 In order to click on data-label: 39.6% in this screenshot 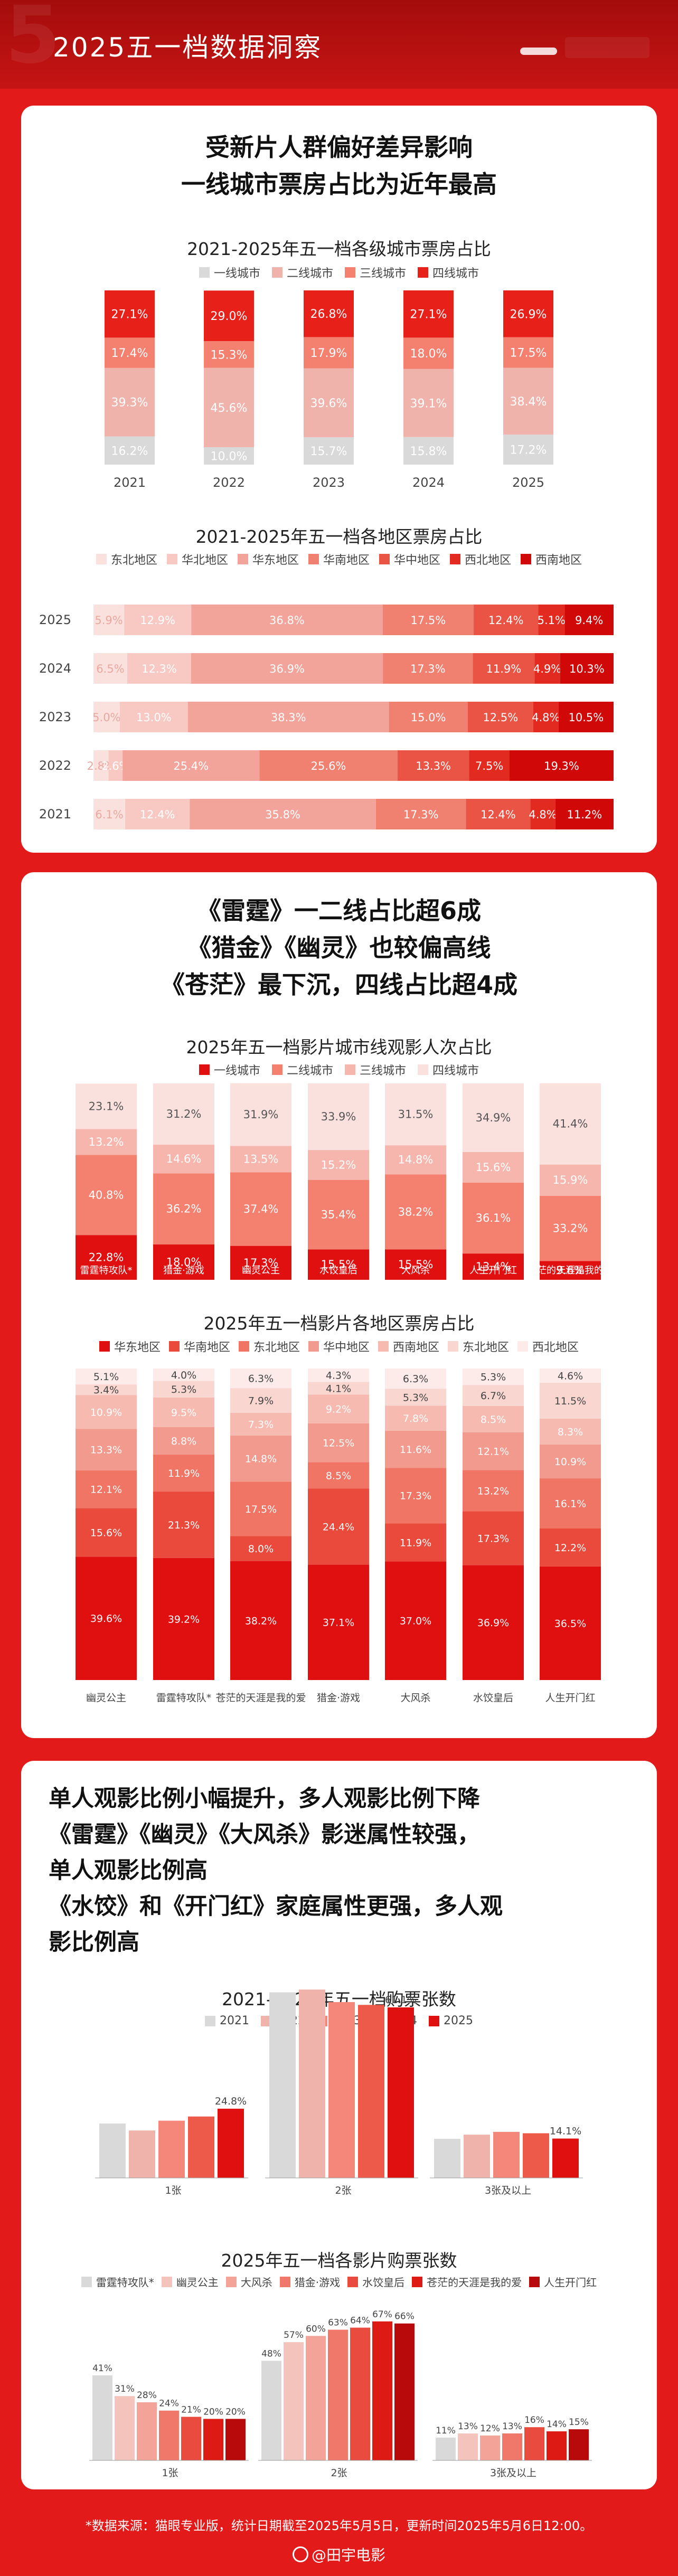, I will do `click(328, 403)`.